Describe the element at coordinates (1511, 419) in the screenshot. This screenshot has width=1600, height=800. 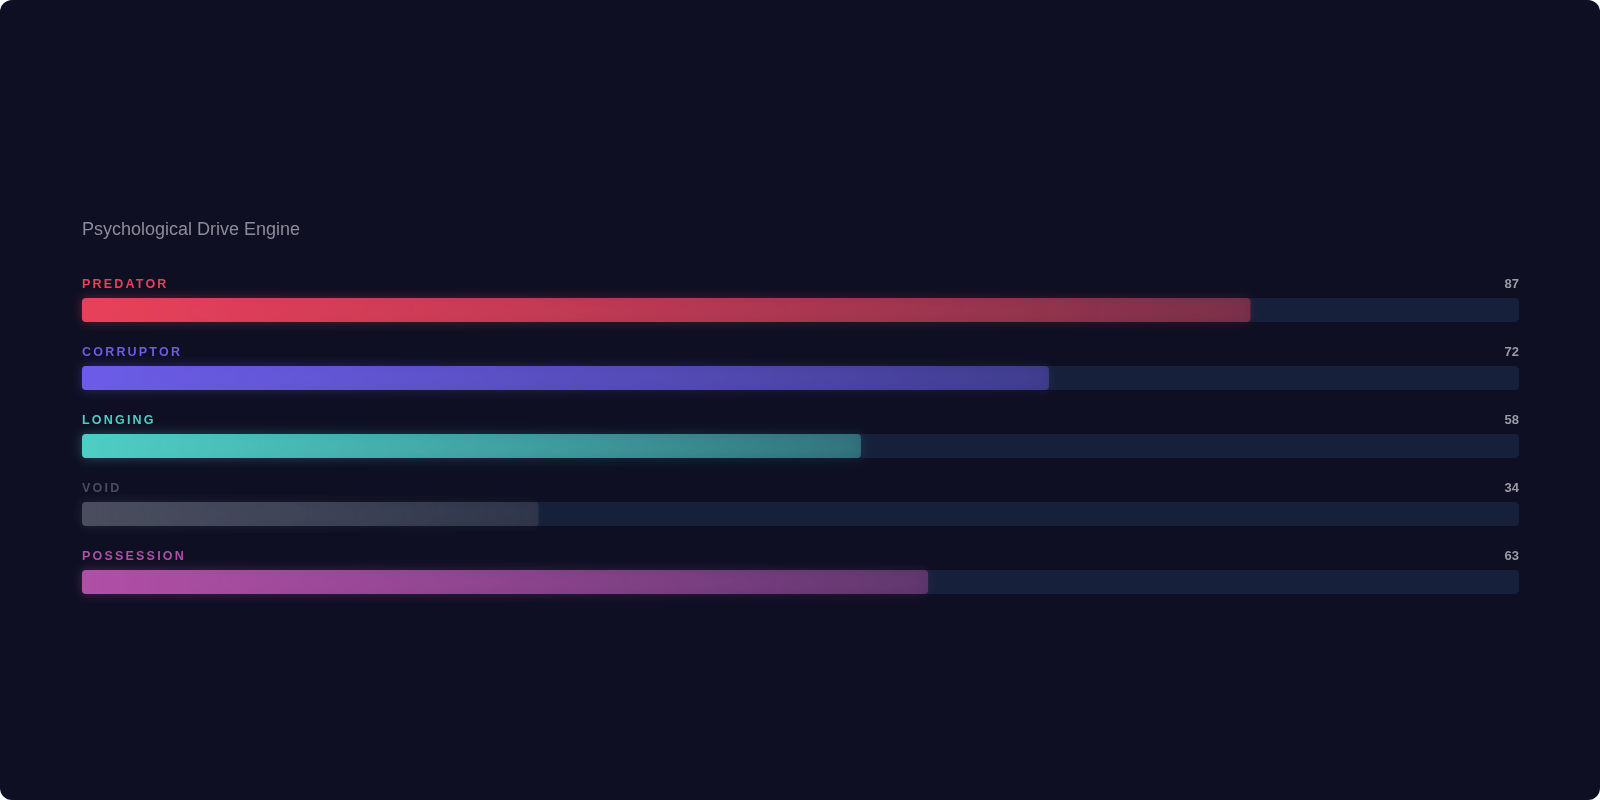
I see `data-label: 58` at that location.